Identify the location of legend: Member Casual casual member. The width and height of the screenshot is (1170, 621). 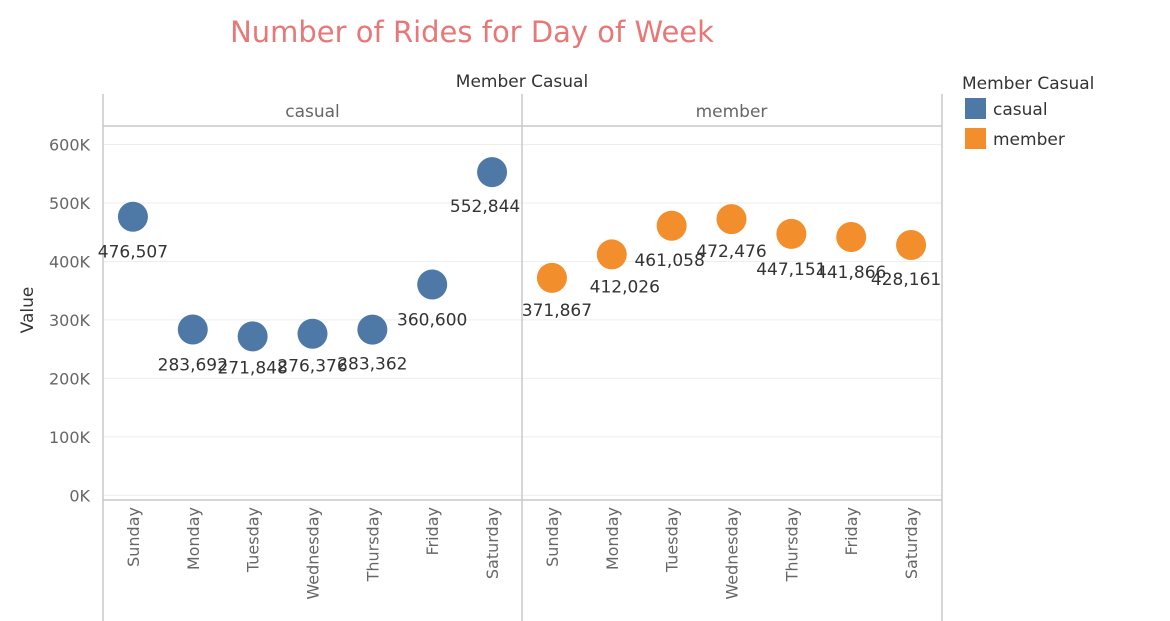
(1028, 112).